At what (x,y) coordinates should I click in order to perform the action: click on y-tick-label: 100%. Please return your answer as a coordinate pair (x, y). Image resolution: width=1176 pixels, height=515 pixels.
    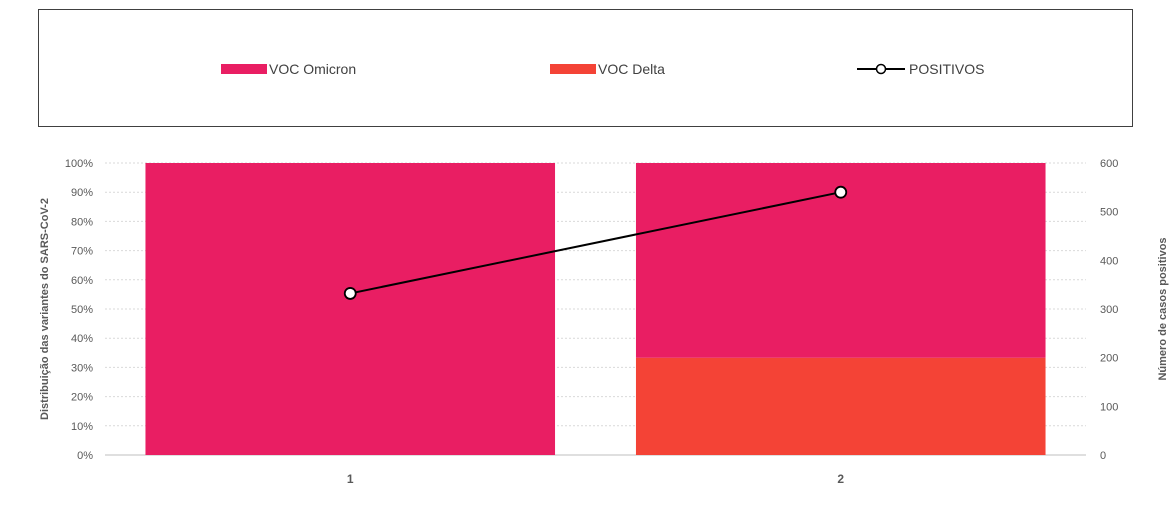
    Looking at the image, I should click on (79, 164).